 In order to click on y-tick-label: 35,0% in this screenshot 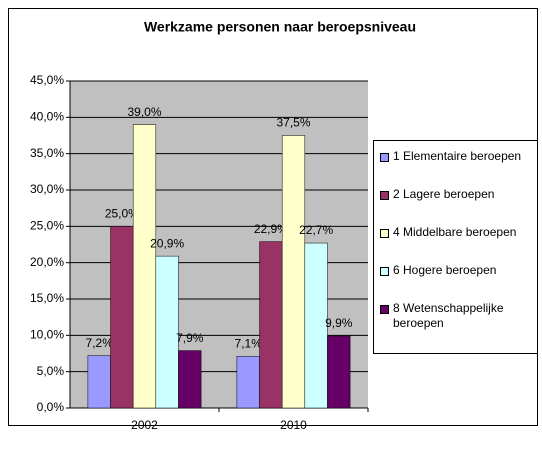, I will do `click(47, 153)`.